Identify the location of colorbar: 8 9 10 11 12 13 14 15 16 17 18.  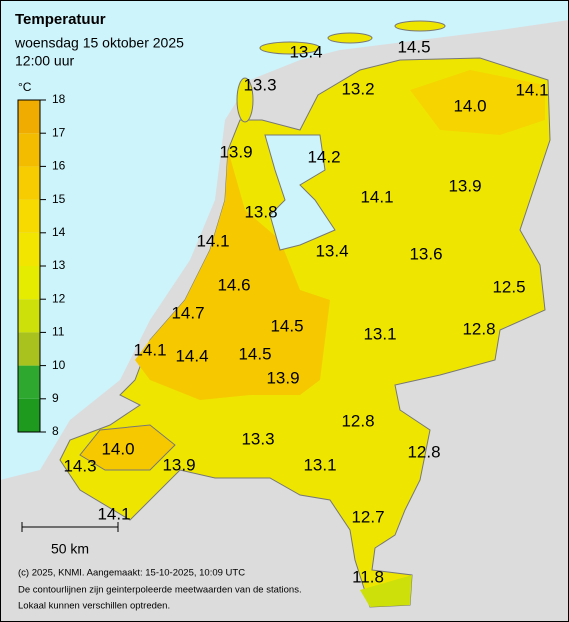
(41, 265).